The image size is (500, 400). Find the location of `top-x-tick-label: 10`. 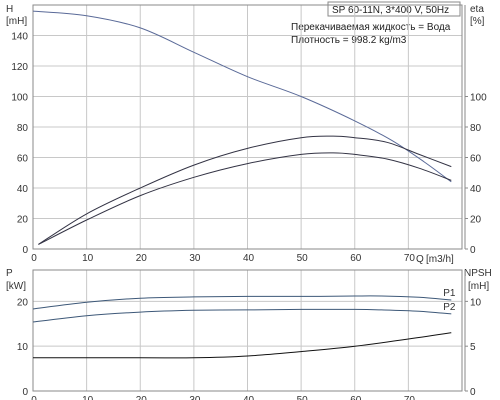

top-x-tick-label: 10 is located at coordinates (88, 258).